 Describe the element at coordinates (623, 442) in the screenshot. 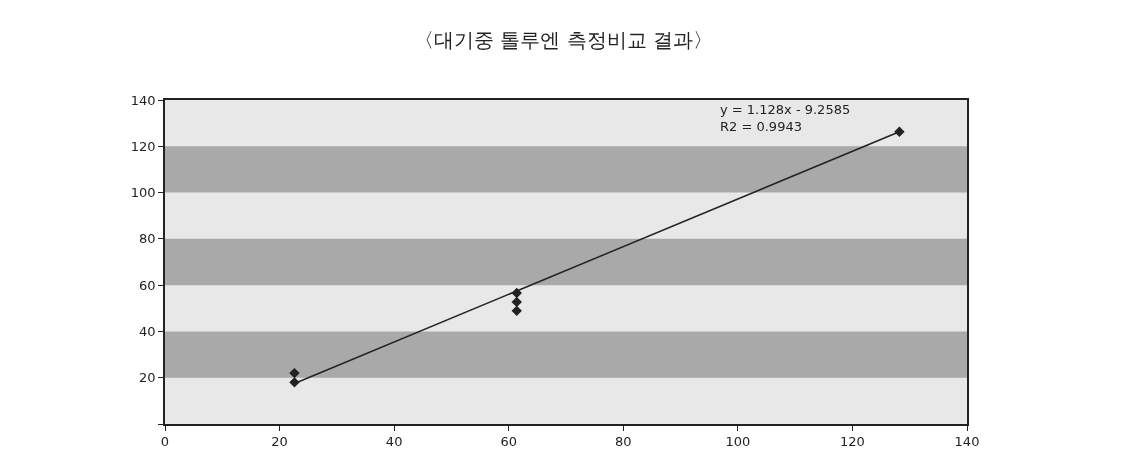

I see `x-tick-label: 80` at that location.